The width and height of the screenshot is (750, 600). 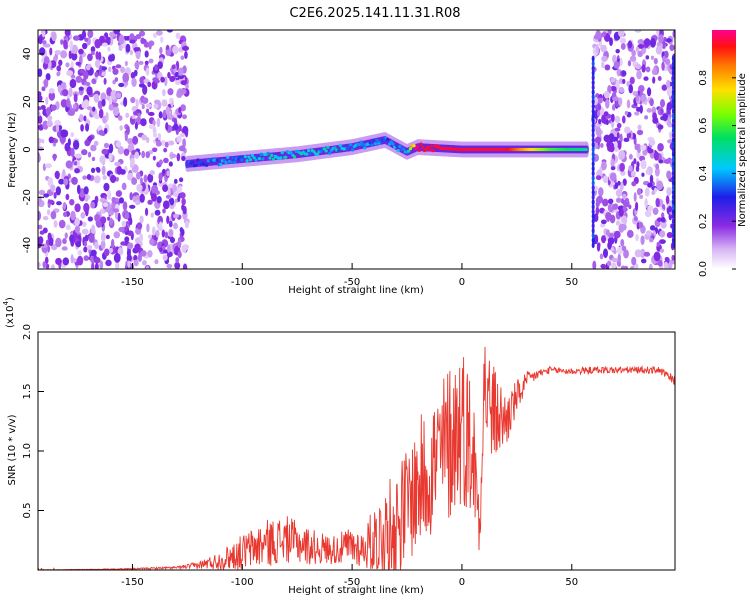 What do you see at coordinates (571, 582) in the screenshot?
I see `x-tick-label: 50` at bounding box center [571, 582].